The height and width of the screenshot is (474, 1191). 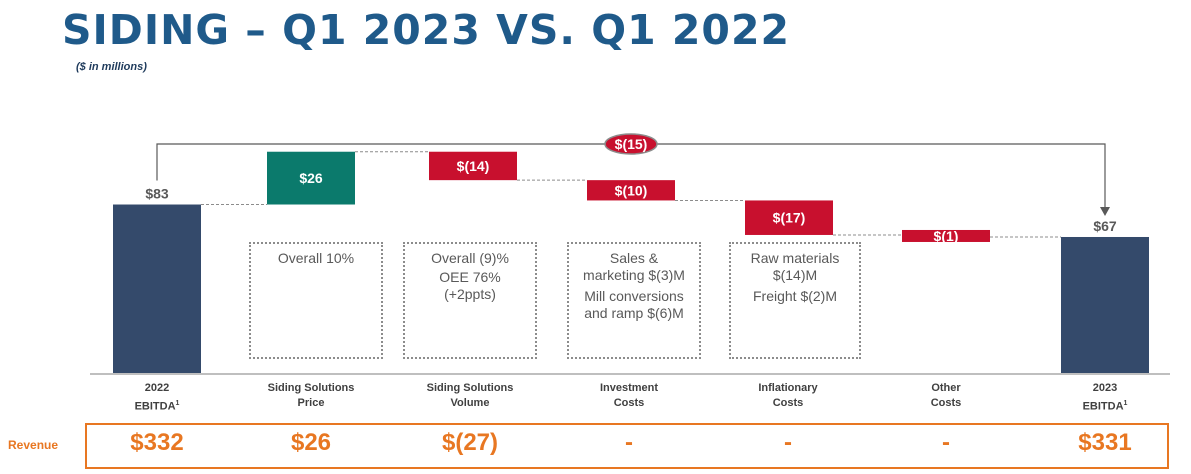 I want to click on category-investment-line-2: Costs, so click(x=629, y=403).